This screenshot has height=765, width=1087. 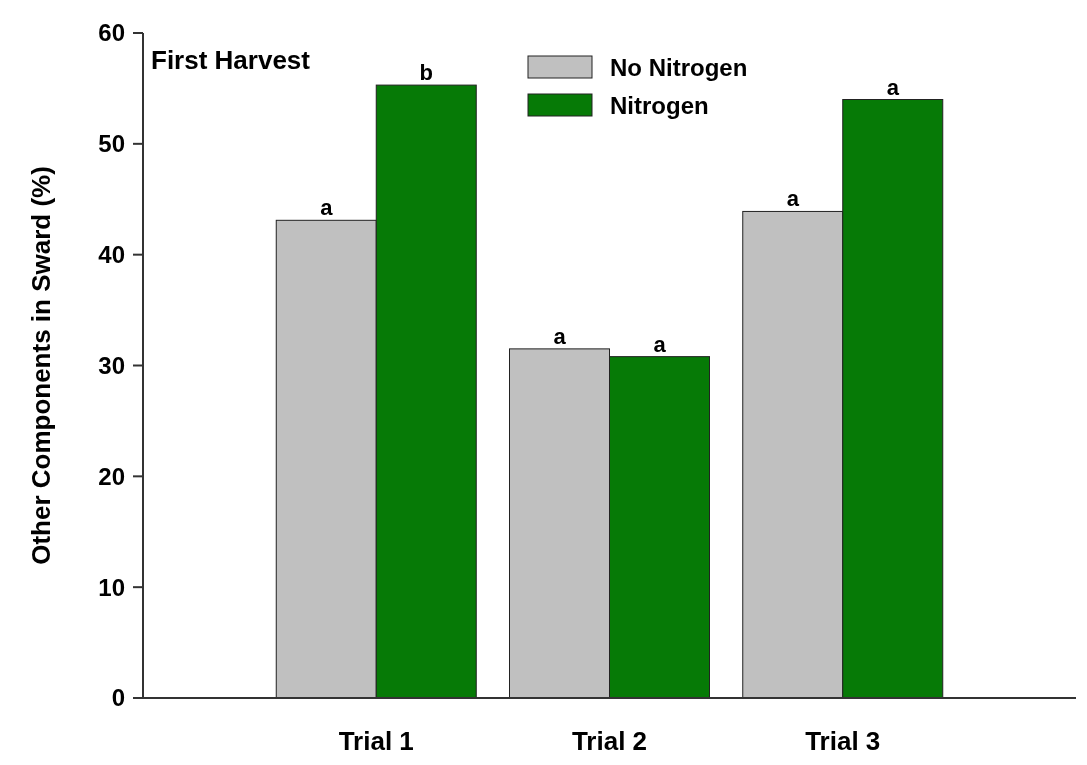 I want to click on y-tick-label: 50, so click(x=111, y=144).